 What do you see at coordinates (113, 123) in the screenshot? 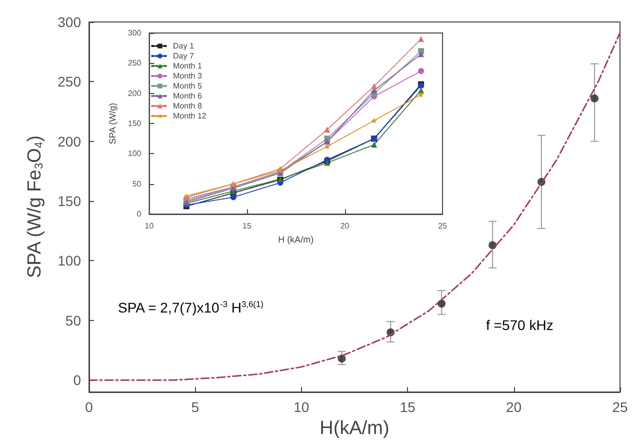
I see `y-axis-title: SPA (W/g)` at bounding box center [113, 123].